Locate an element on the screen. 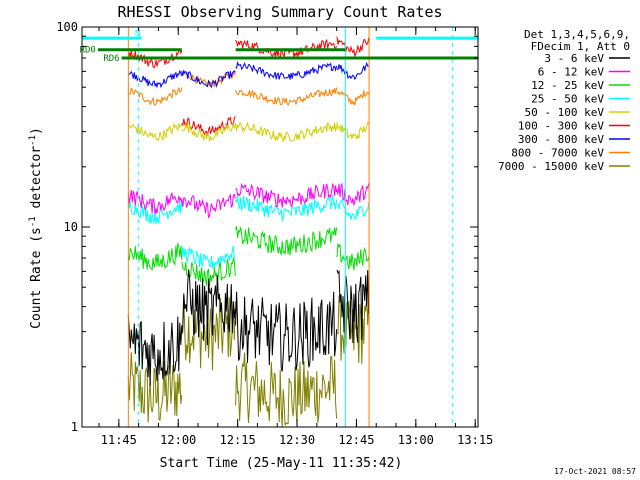 This screenshot has width=640, height=480. flag-label-5: RD6 is located at coordinates (111, 59).